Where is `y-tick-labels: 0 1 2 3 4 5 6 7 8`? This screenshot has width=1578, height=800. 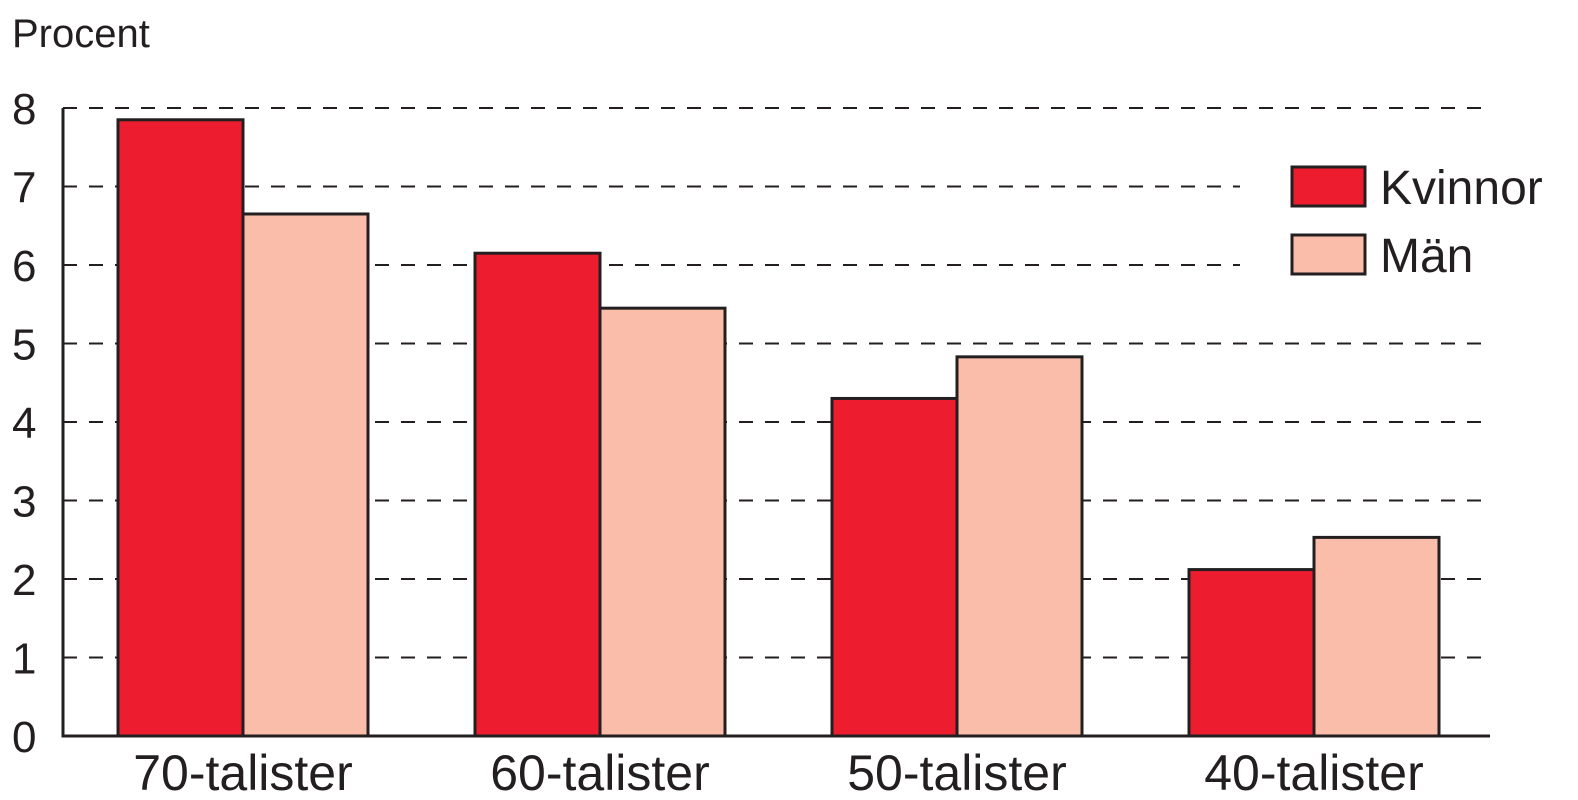
y-tick-labels: 0 1 2 3 4 5 6 7 8 is located at coordinates (24, 423).